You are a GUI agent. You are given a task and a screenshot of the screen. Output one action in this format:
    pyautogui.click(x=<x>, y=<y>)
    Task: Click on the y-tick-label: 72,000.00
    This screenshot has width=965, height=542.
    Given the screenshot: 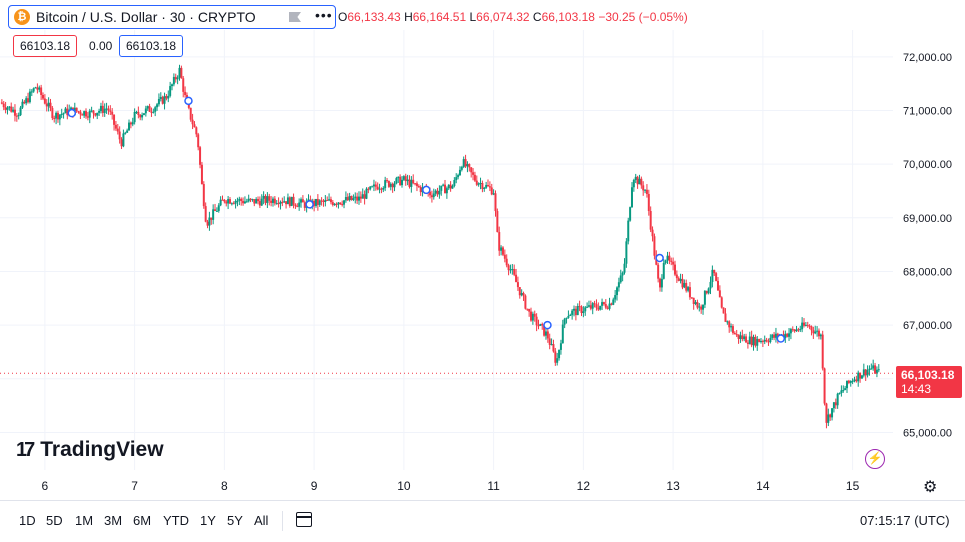 What is the action you would take?
    pyautogui.click(x=927, y=58)
    